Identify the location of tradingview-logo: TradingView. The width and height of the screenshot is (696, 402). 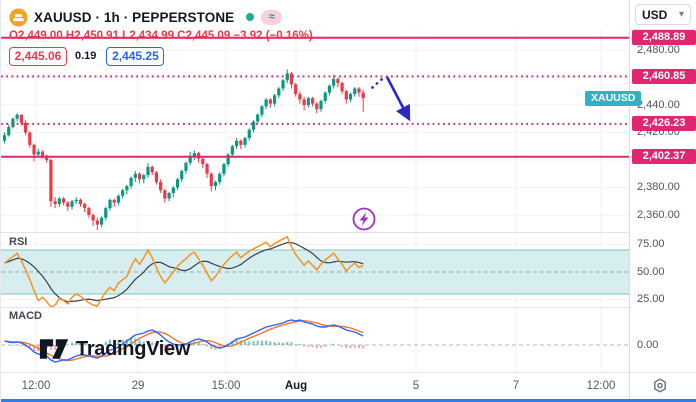
(114, 349).